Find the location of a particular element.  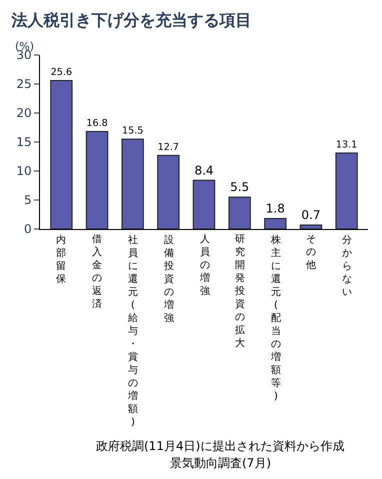

y-tick-label: 0 is located at coordinates (28, 229).